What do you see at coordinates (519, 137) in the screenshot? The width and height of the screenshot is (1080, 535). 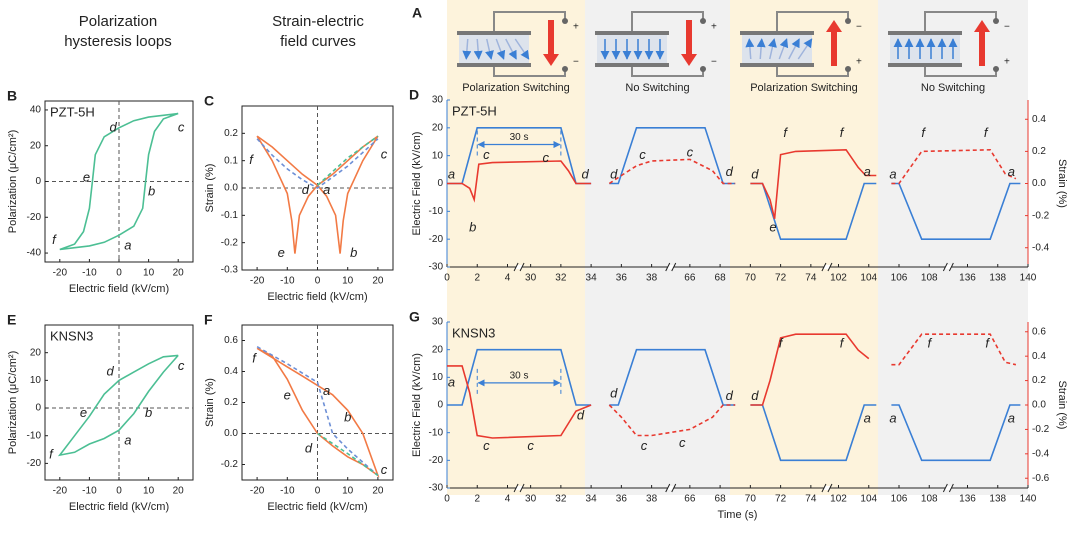 I see `interval-label: 30 s` at bounding box center [519, 137].